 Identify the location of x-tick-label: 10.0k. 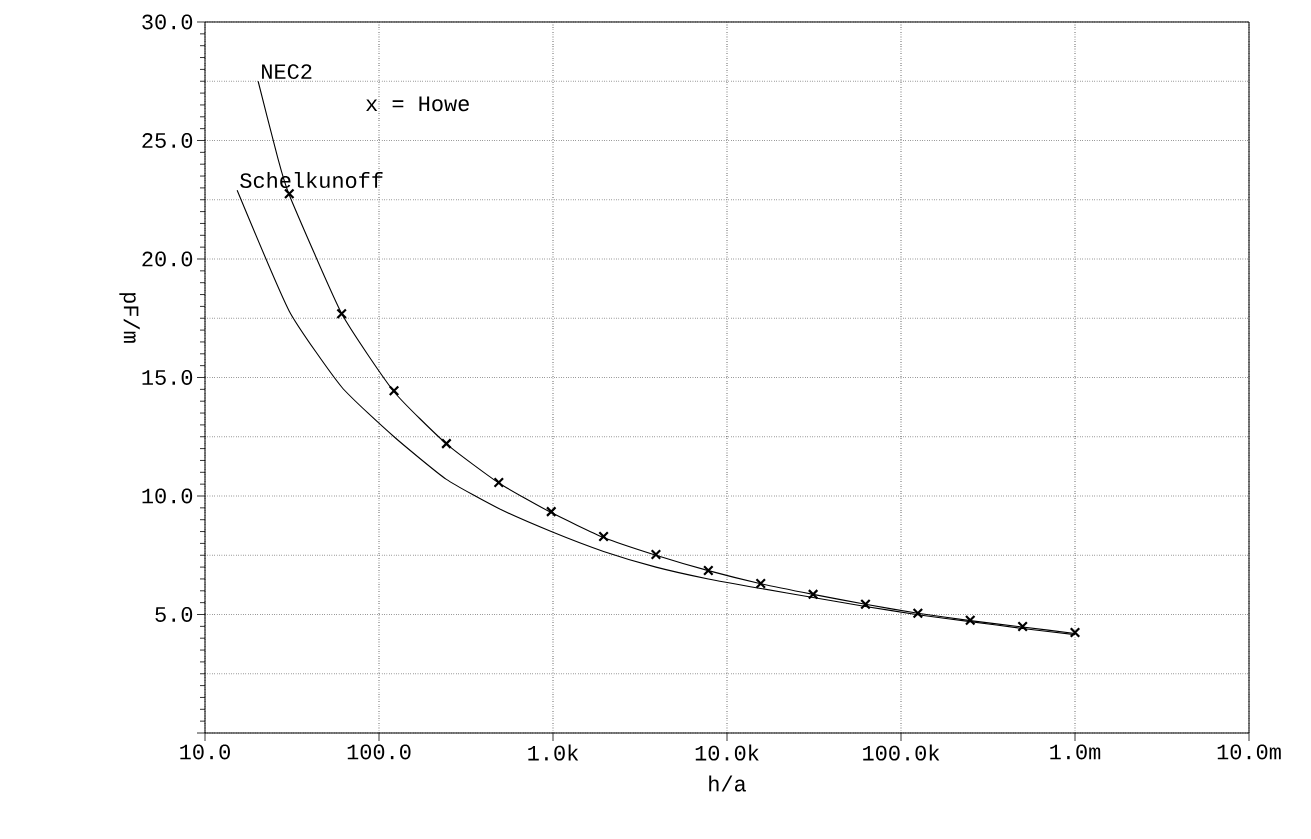
(727, 752).